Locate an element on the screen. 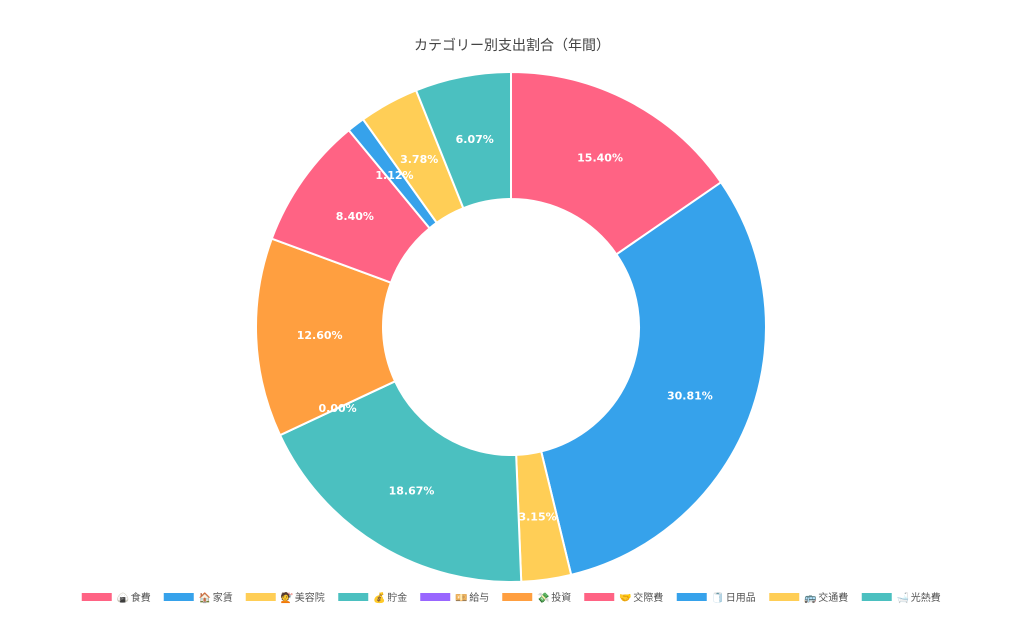 This screenshot has width=1024, height=635. legend-item-5: 💸 投資 is located at coordinates (536, 597).